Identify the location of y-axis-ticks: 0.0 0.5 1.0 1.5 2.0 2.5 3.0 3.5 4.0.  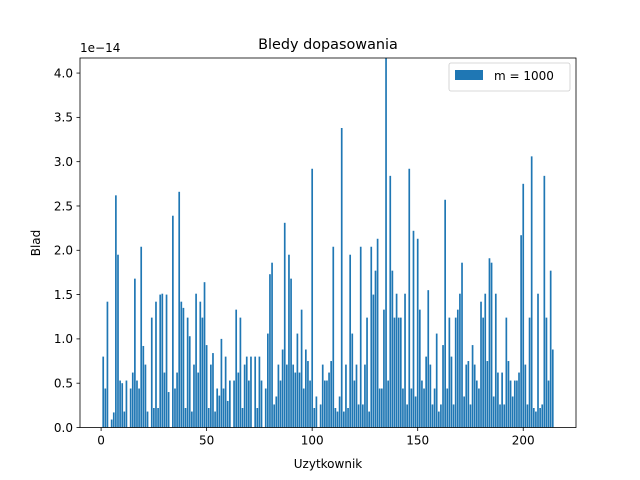
(67, 250).